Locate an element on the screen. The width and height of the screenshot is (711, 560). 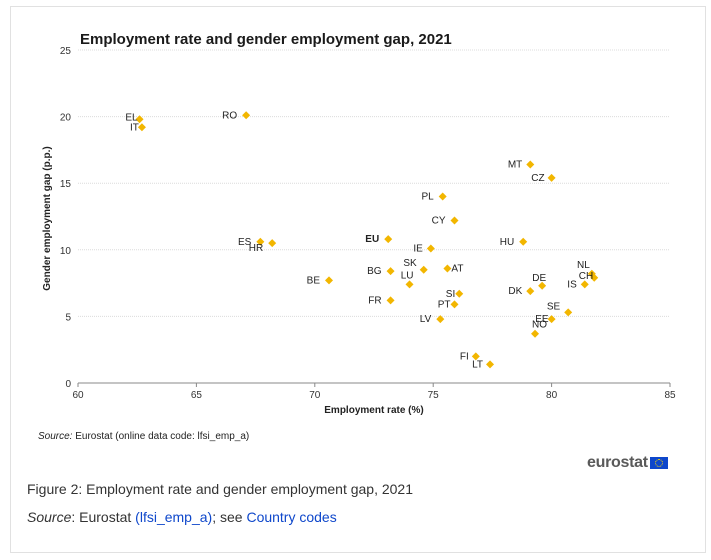
eurostat-logo: eurostat is located at coordinates (627, 462).